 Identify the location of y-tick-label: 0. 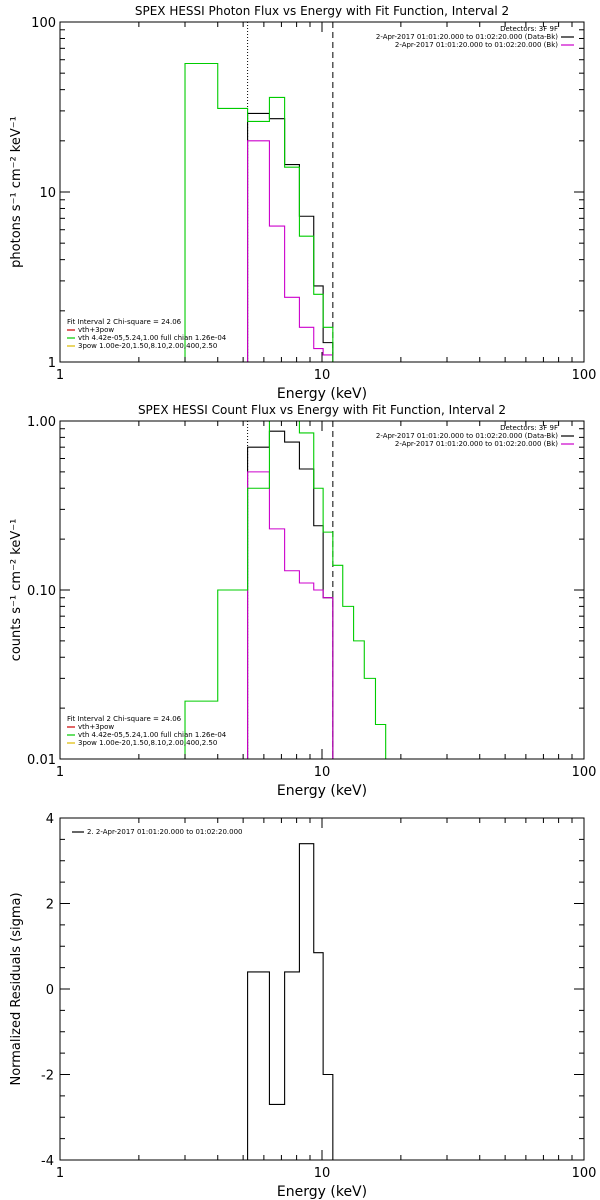
(50, 990).